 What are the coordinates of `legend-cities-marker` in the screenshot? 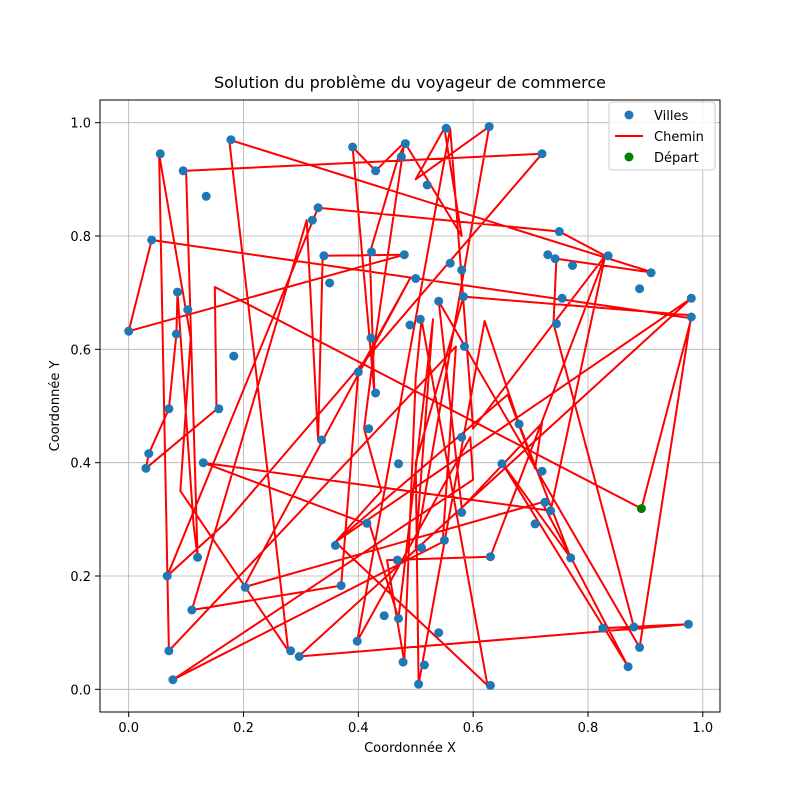 It's located at (629, 115).